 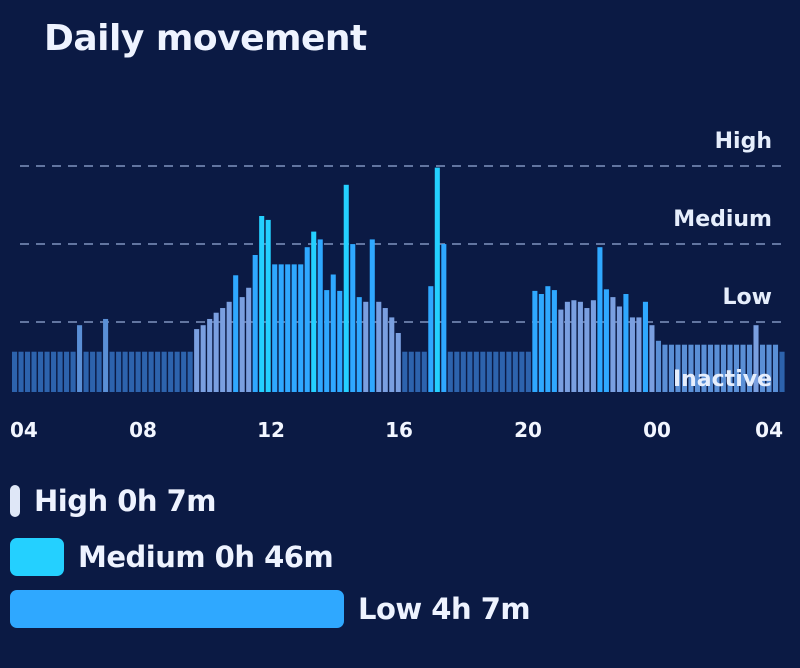 I want to click on x-tick-label: 00, so click(x=657, y=430).